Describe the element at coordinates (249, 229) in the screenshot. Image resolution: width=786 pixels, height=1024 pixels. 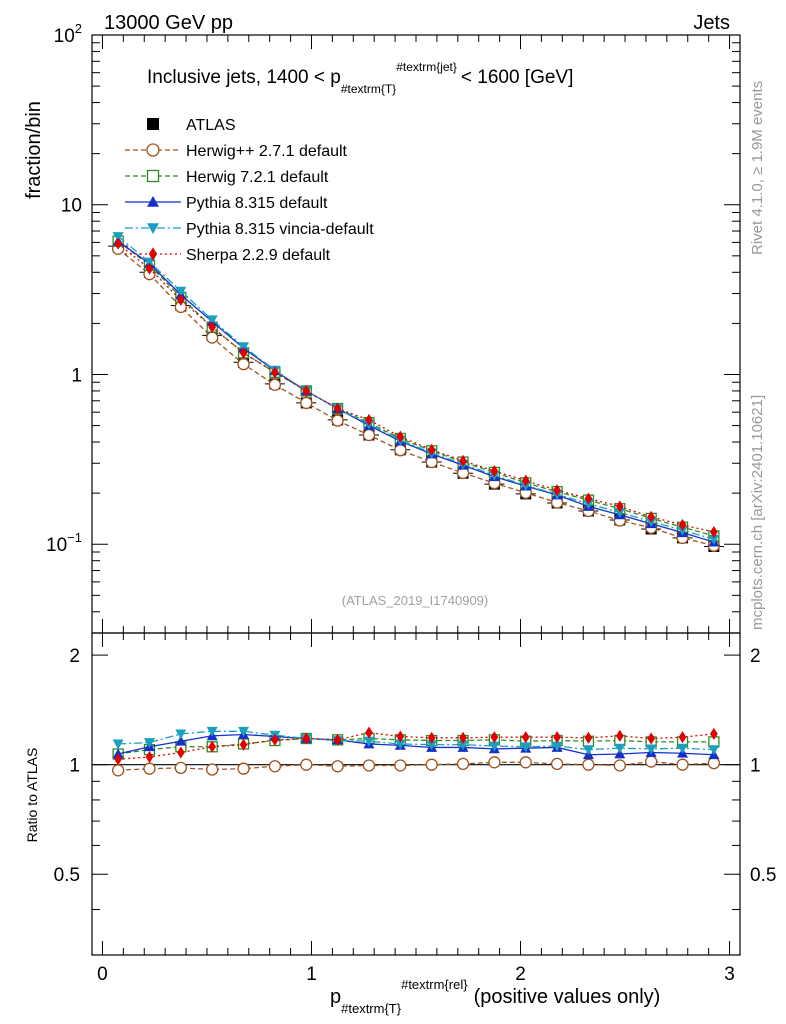
I see `legend-entry-3: Pythia 8.315 vincia-default` at that location.